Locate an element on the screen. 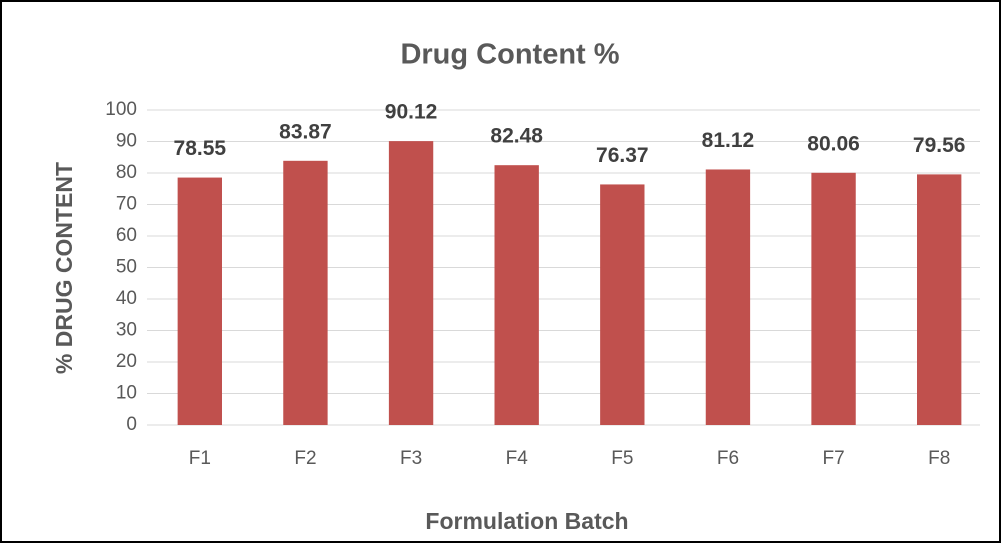  data-label: 76.37 is located at coordinates (622, 155).